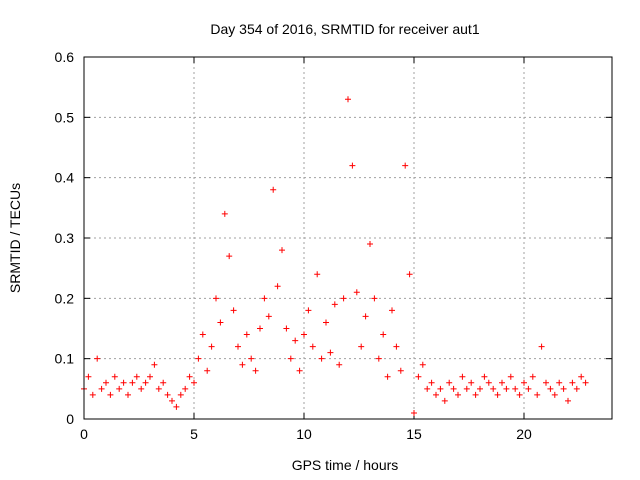  What do you see at coordinates (15, 238) in the screenshot?
I see `y-axis-label: SRMTID / TECUs` at bounding box center [15, 238].